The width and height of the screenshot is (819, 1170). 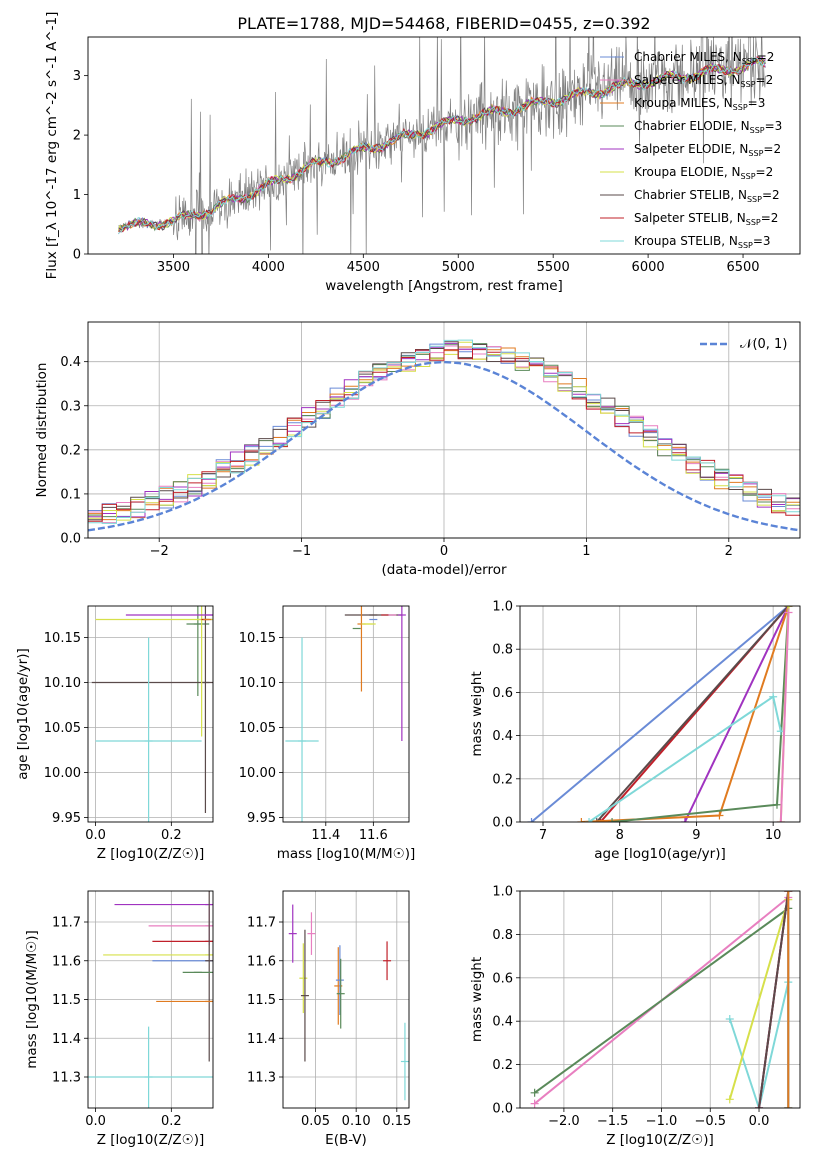 What do you see at coordinates (707, 150) in the screenshot?
I see `legend-label: Salpeter ELODIE, NSSP=2` at bounding box center [707, 150].